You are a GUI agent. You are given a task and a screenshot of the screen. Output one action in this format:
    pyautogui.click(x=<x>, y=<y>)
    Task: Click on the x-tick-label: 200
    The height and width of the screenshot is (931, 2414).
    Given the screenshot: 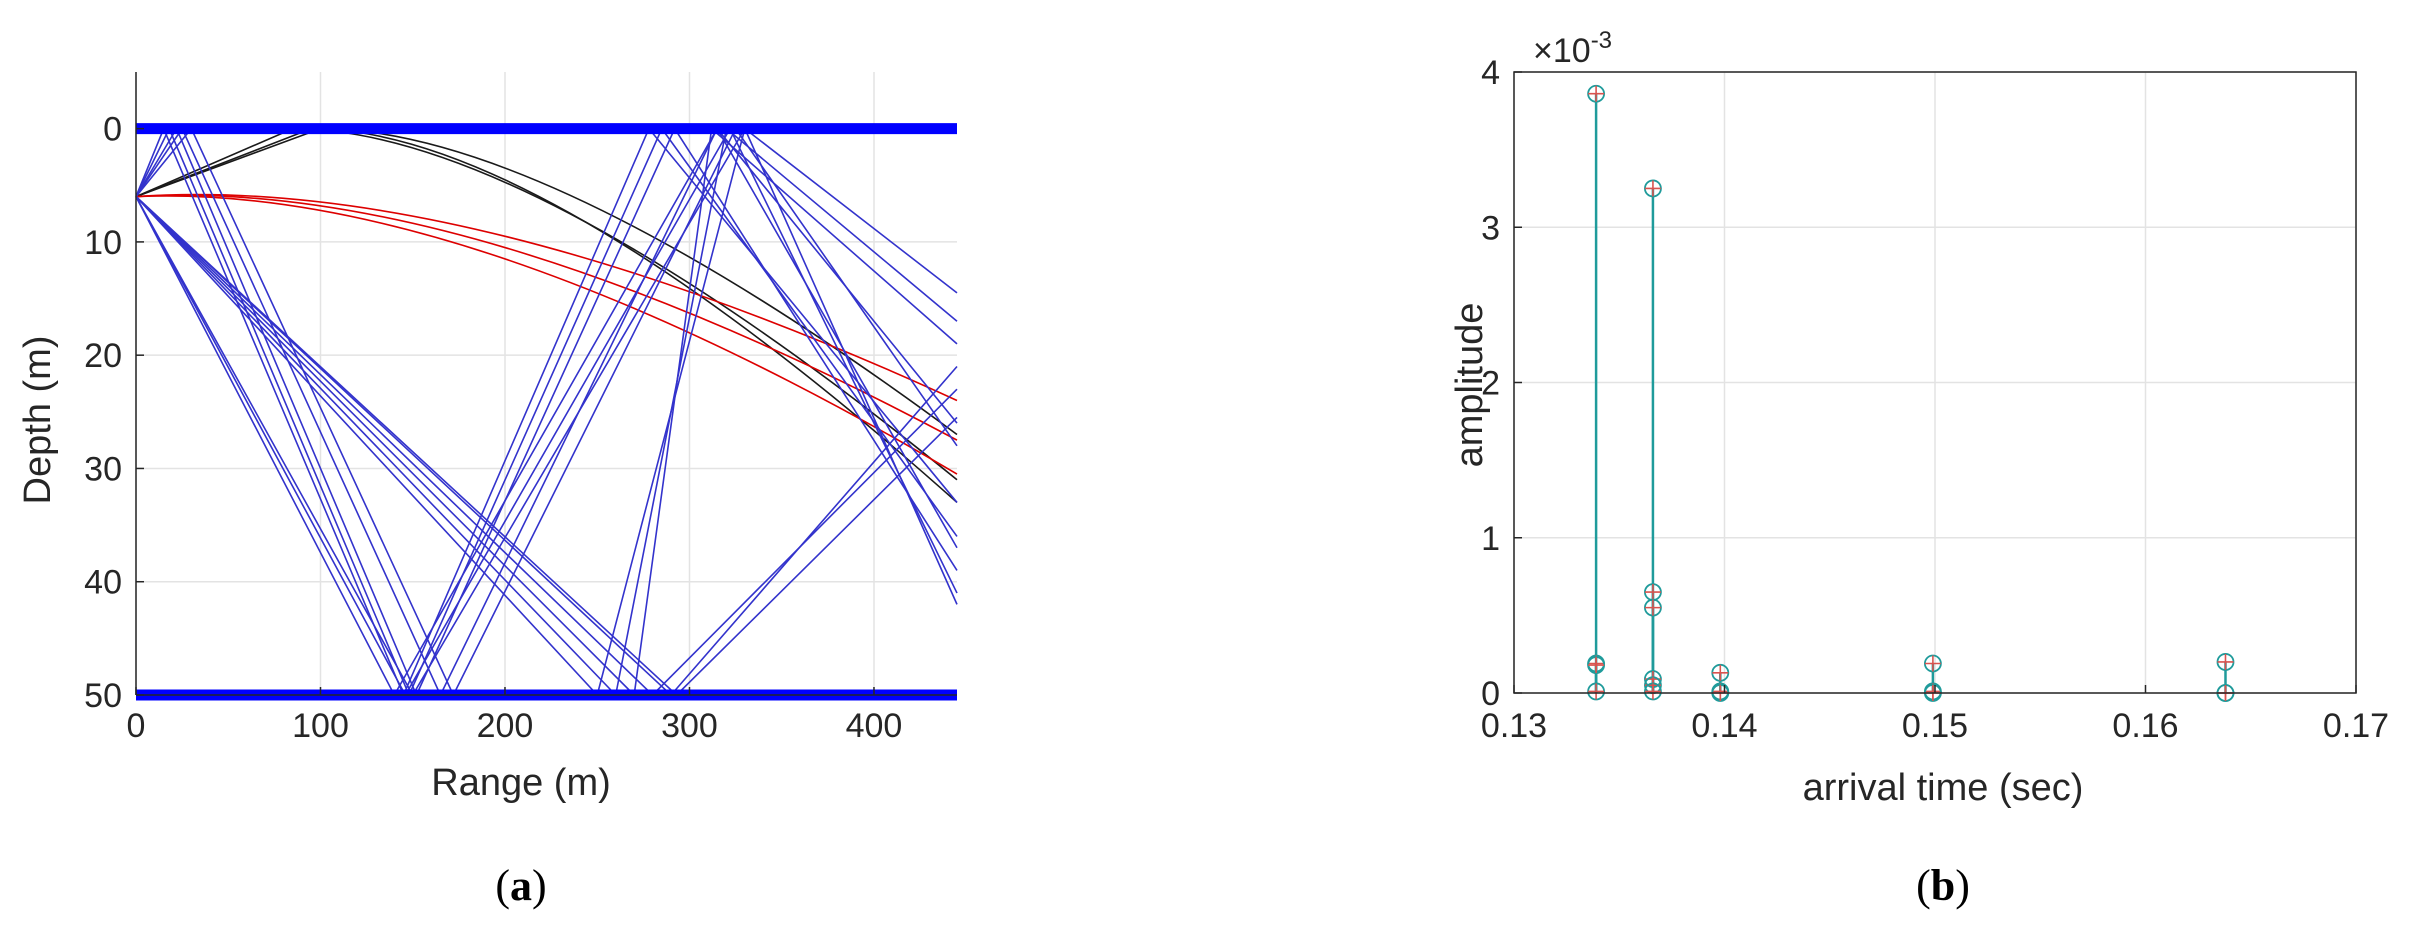 What is the action you would take?
    pyautogui.click(x=505, y=726)
    